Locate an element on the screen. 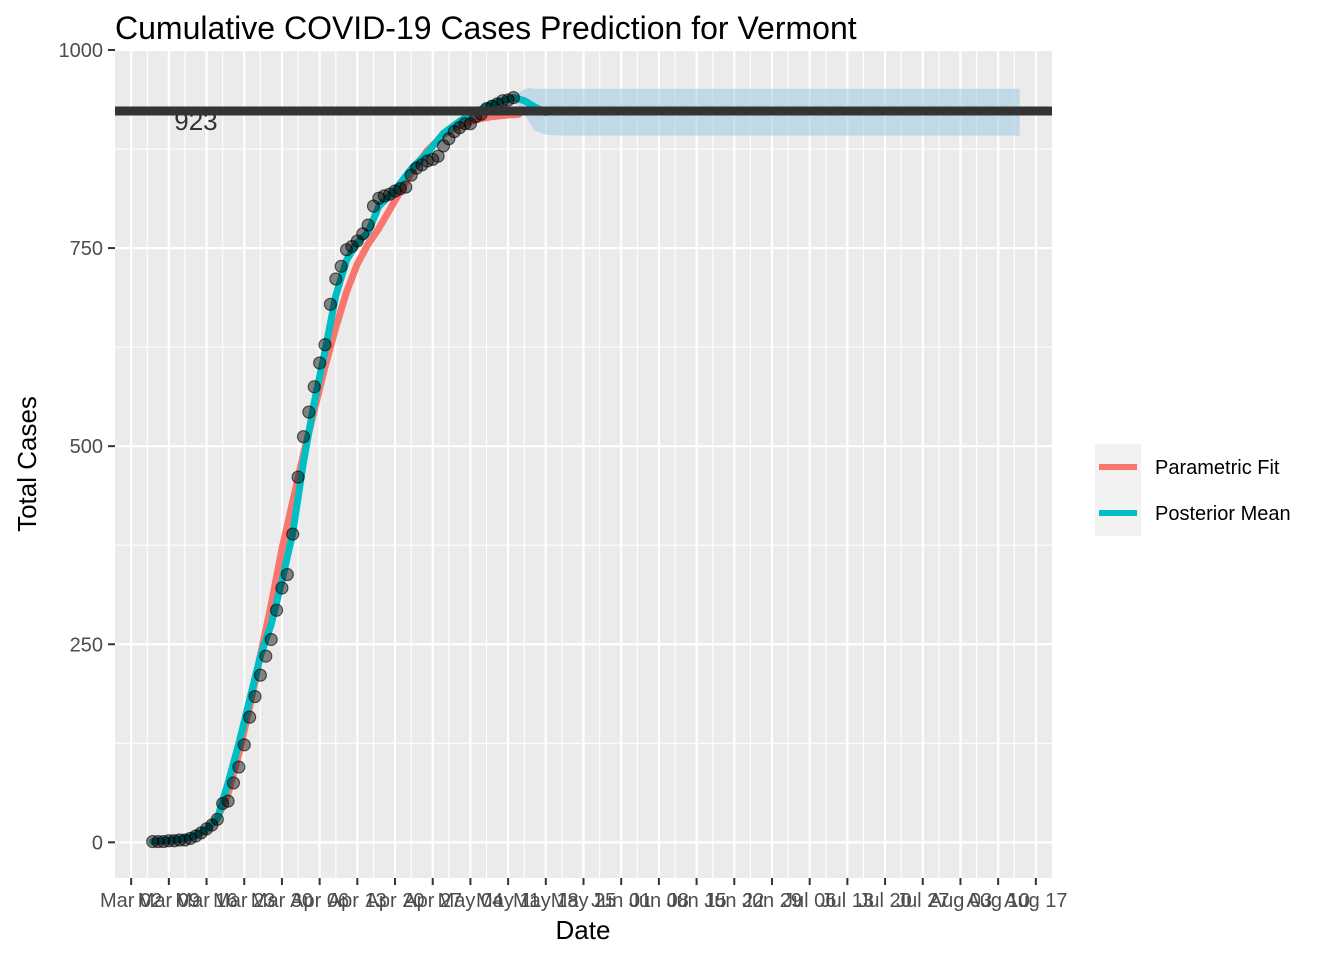  y-tick-label: 1000 is located at coordinates (81, 51).